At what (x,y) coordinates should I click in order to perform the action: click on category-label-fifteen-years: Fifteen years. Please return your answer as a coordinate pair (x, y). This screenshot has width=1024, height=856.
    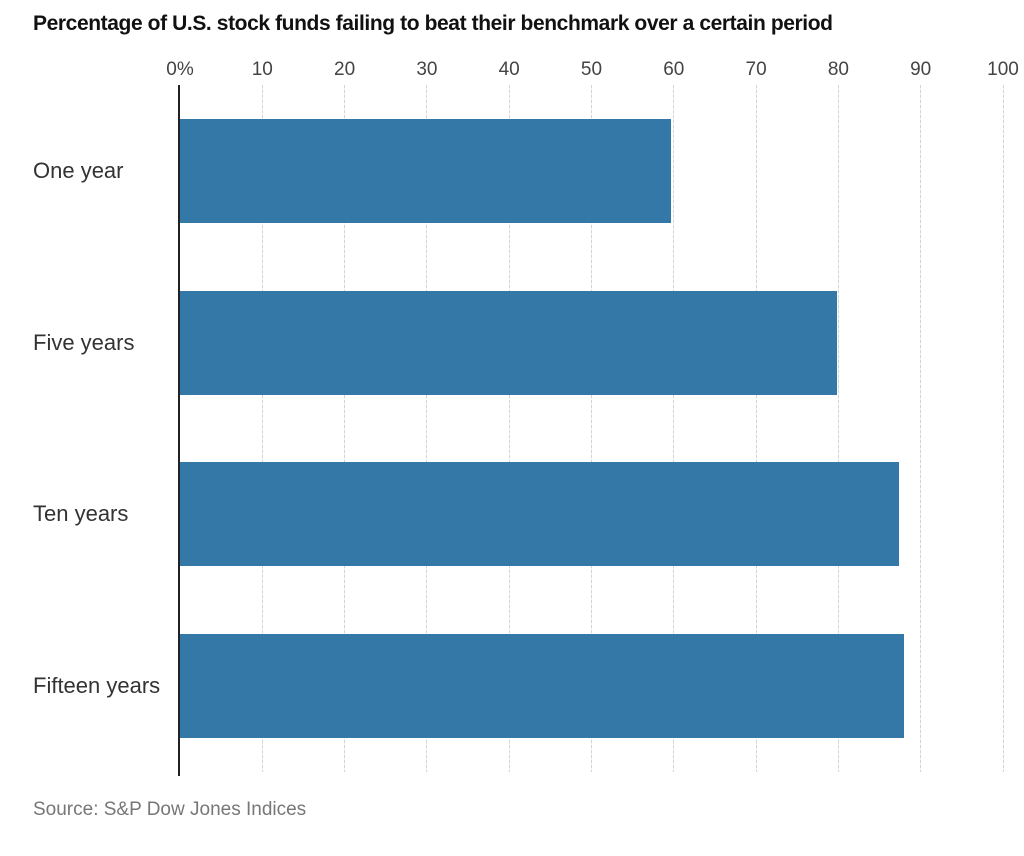
    Looking at the image, I should click on (97, 686).